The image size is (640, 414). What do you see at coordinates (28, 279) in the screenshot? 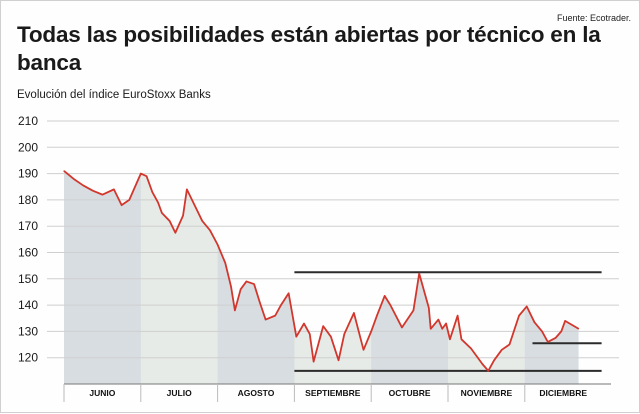
I see `y-tick-label: 150` at bounding box center [28, 279].